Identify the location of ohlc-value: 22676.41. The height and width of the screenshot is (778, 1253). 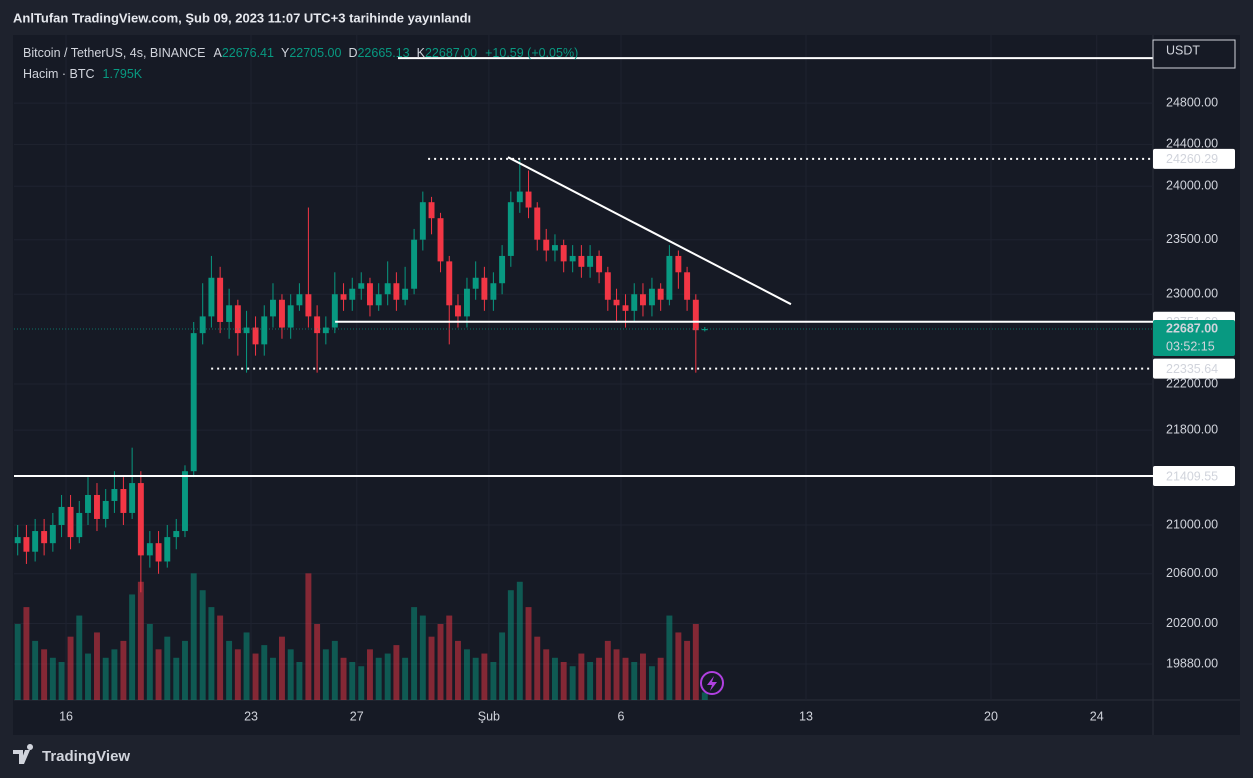
(248, 53).